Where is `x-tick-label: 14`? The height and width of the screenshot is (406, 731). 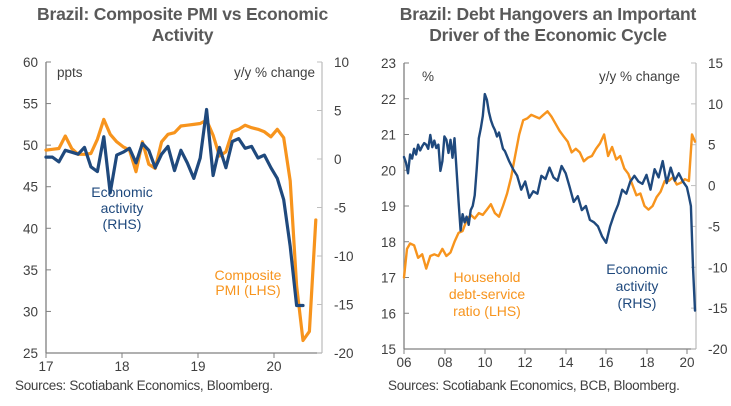 x-tick-label: 14 is located at coordinates (566, 362).